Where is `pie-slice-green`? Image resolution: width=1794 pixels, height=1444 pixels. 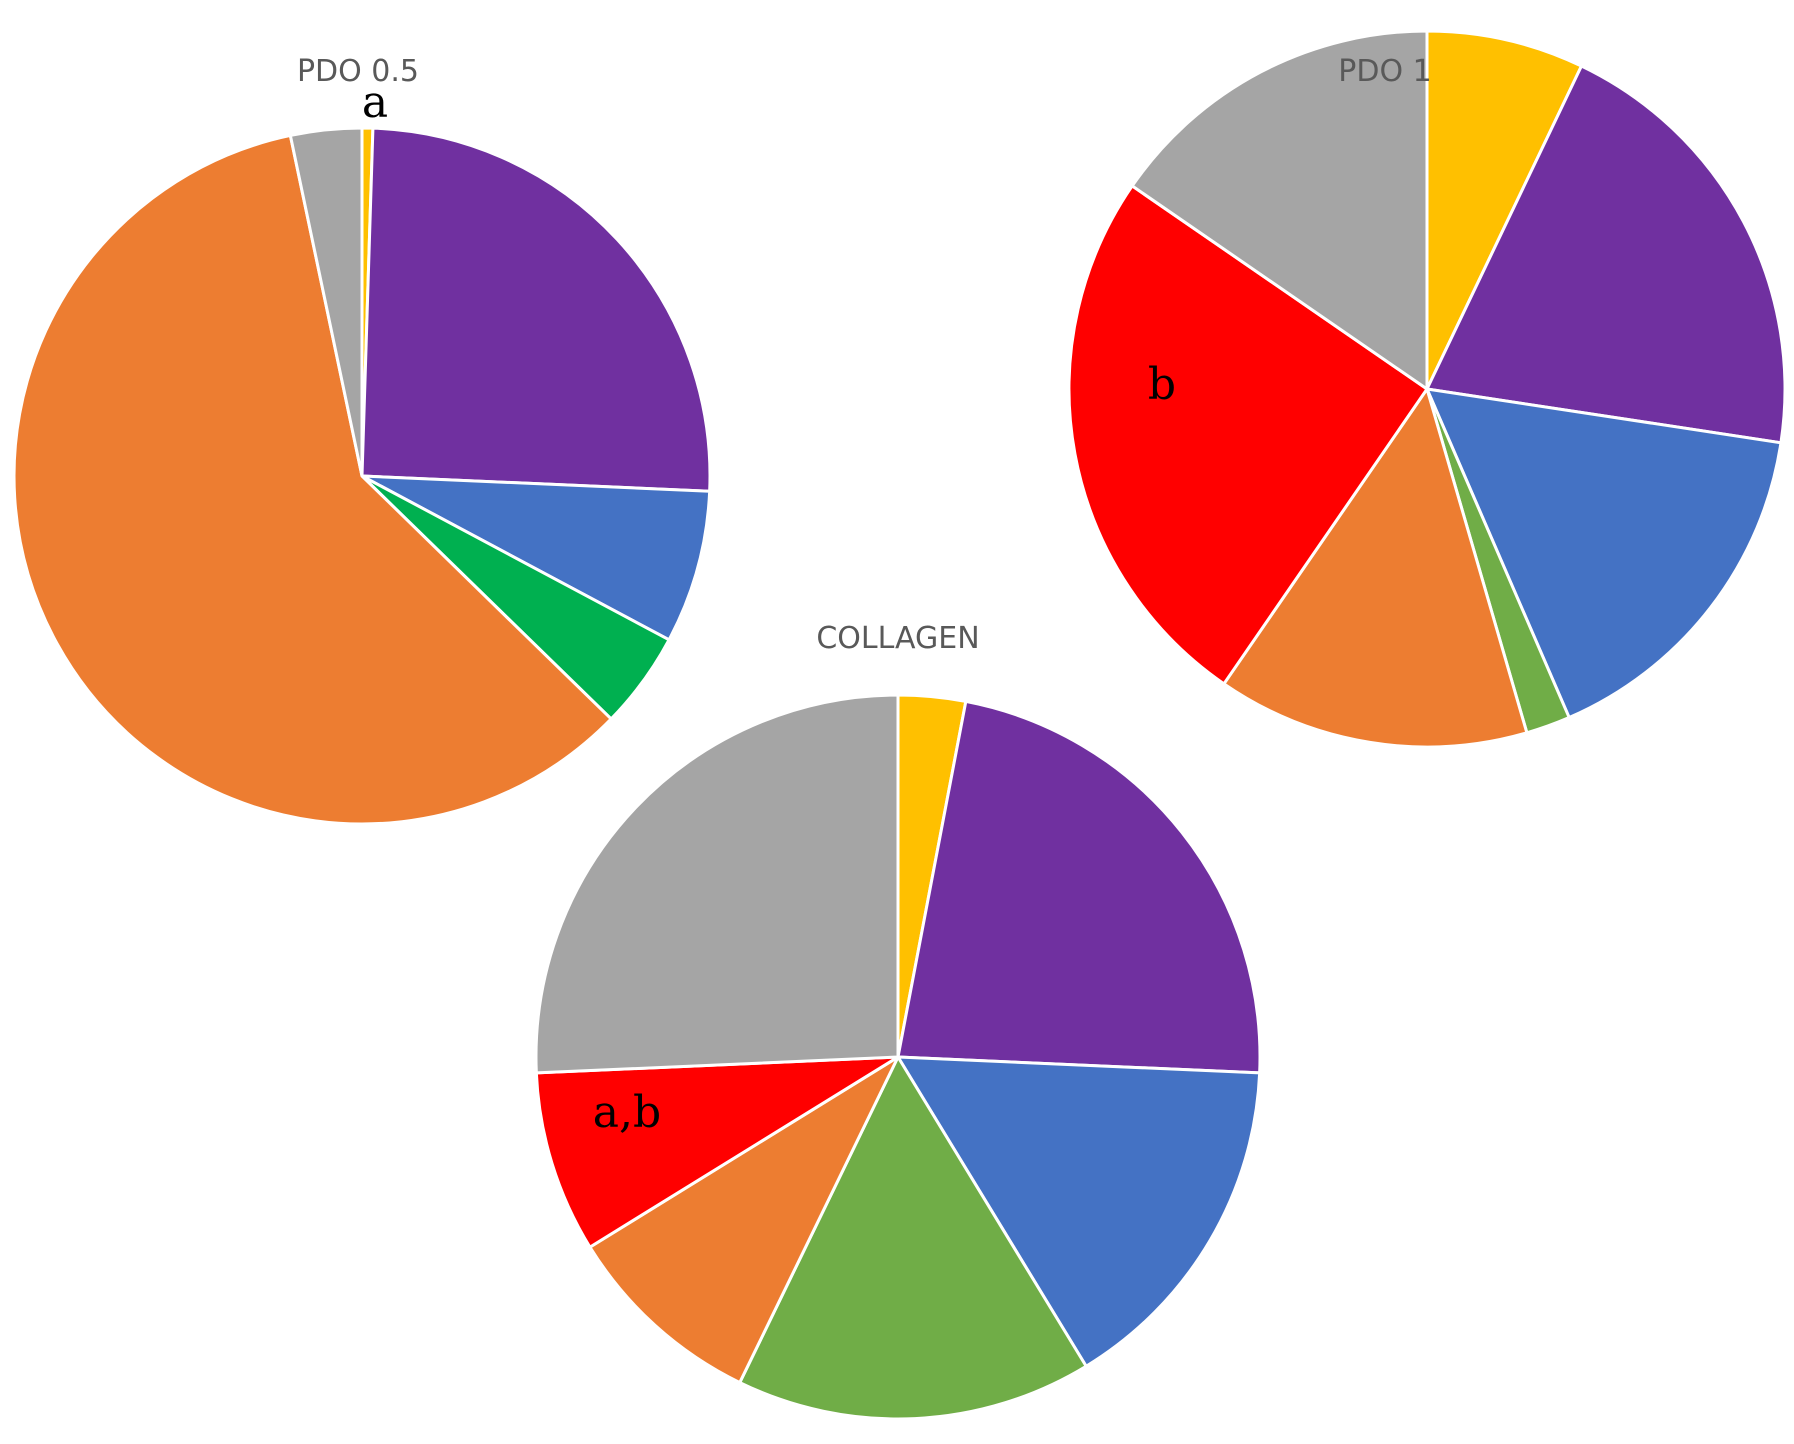
pie-slice-green is located at coordinates (913, 1238).